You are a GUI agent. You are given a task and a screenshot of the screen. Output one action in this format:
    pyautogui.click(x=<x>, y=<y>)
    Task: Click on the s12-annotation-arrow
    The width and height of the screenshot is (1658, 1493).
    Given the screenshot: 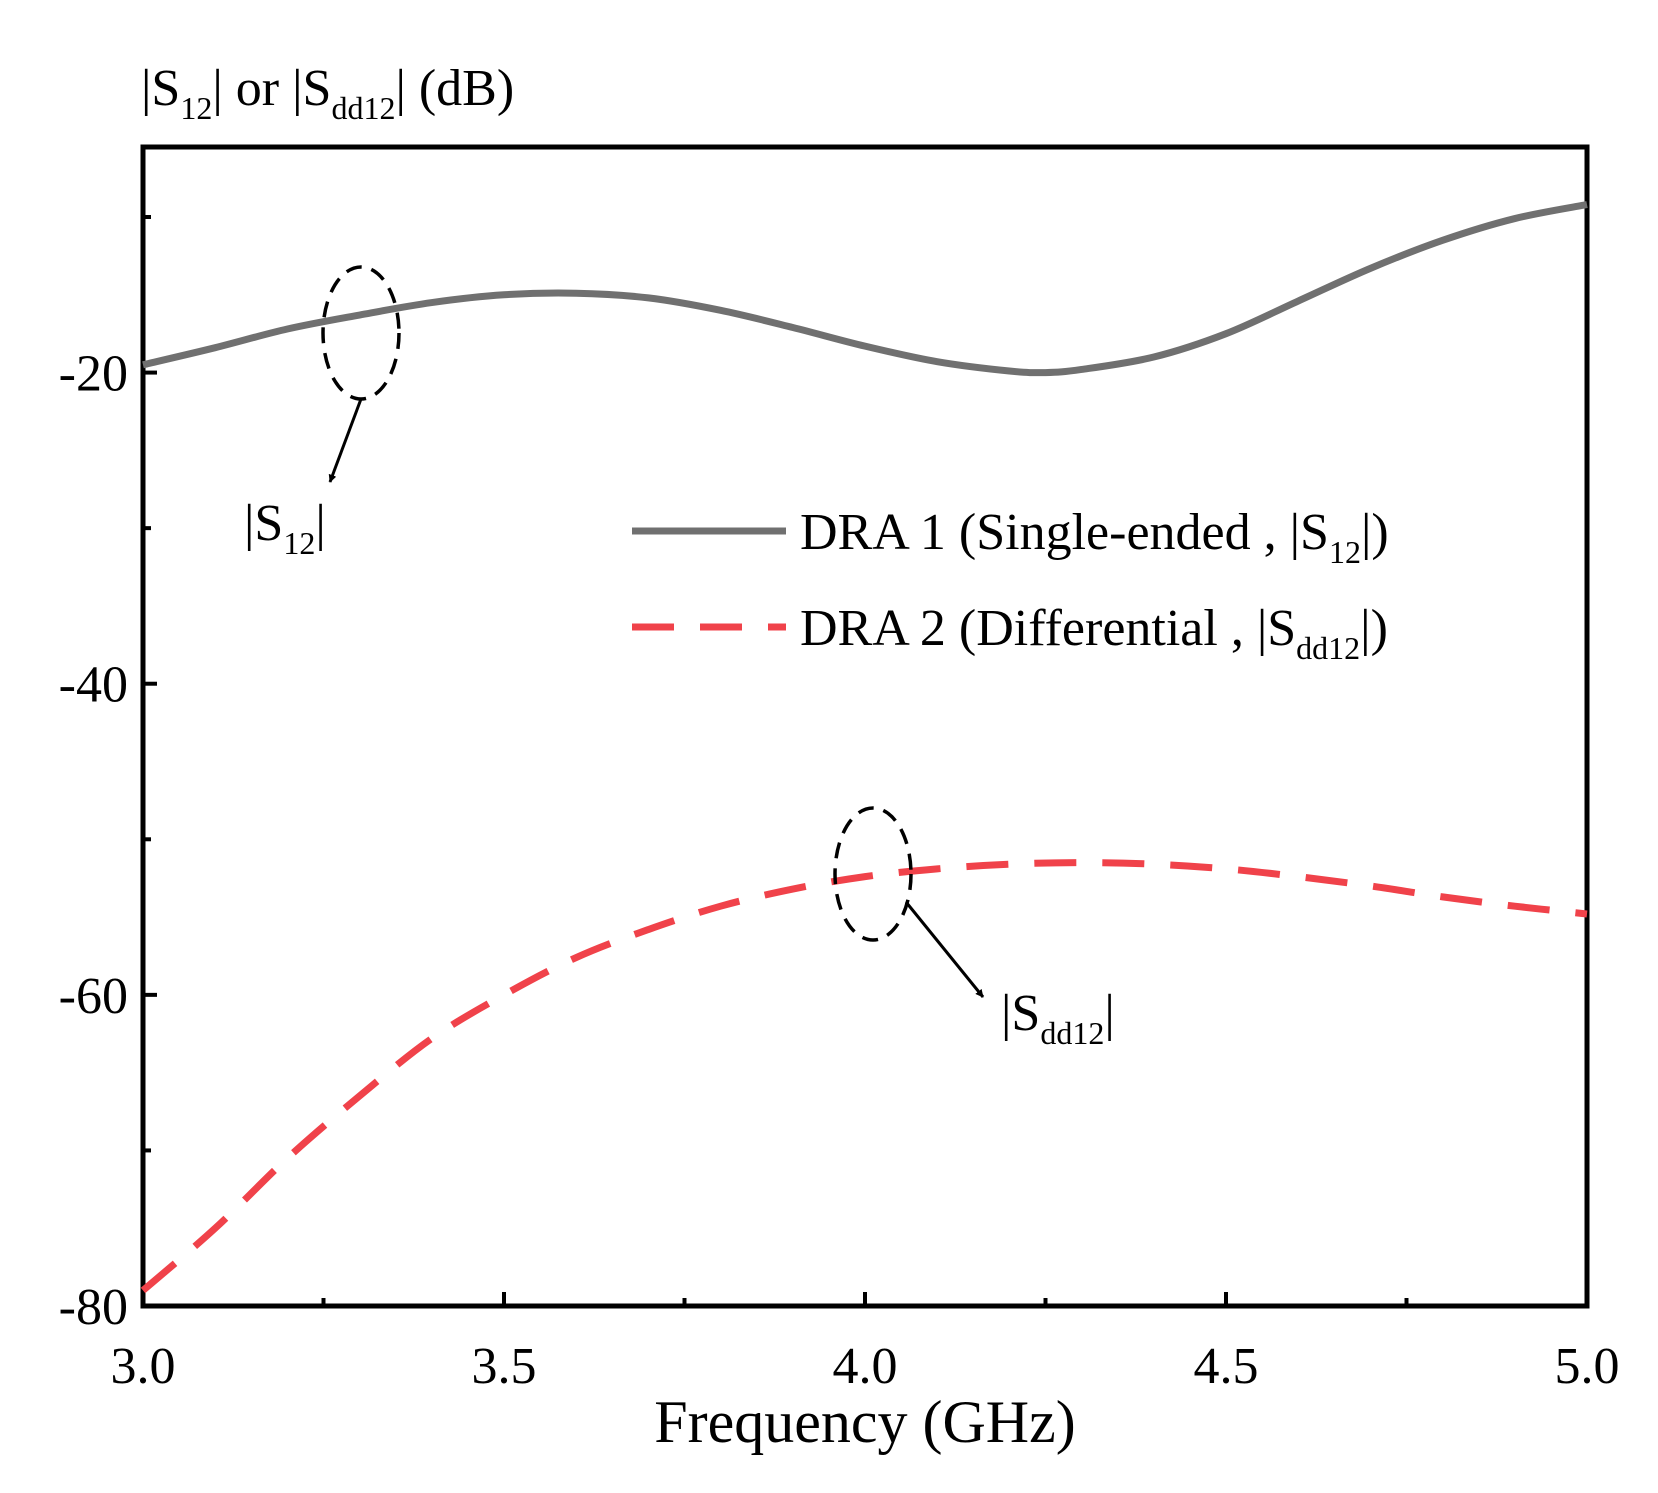 What is the action you would take?
    pyautogui.click(x=345, y=440)
    